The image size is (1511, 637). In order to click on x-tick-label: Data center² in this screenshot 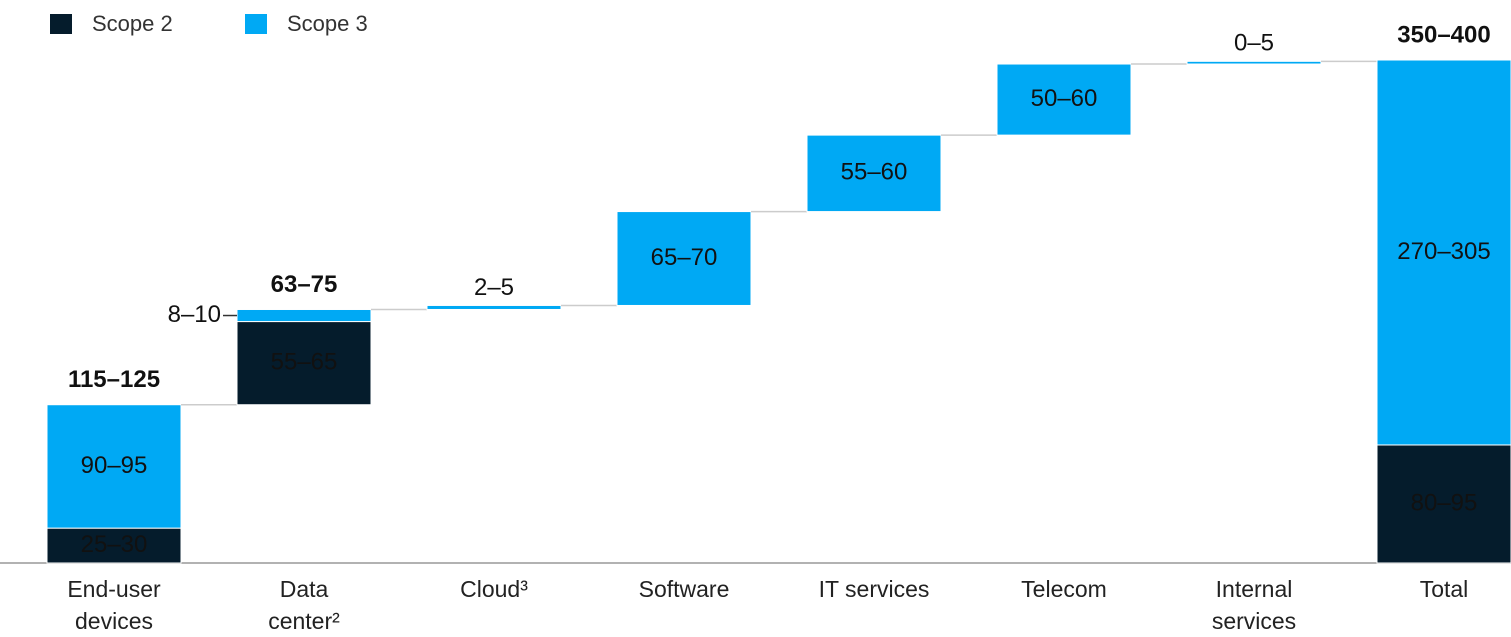, I will do `click(304, 605)`.